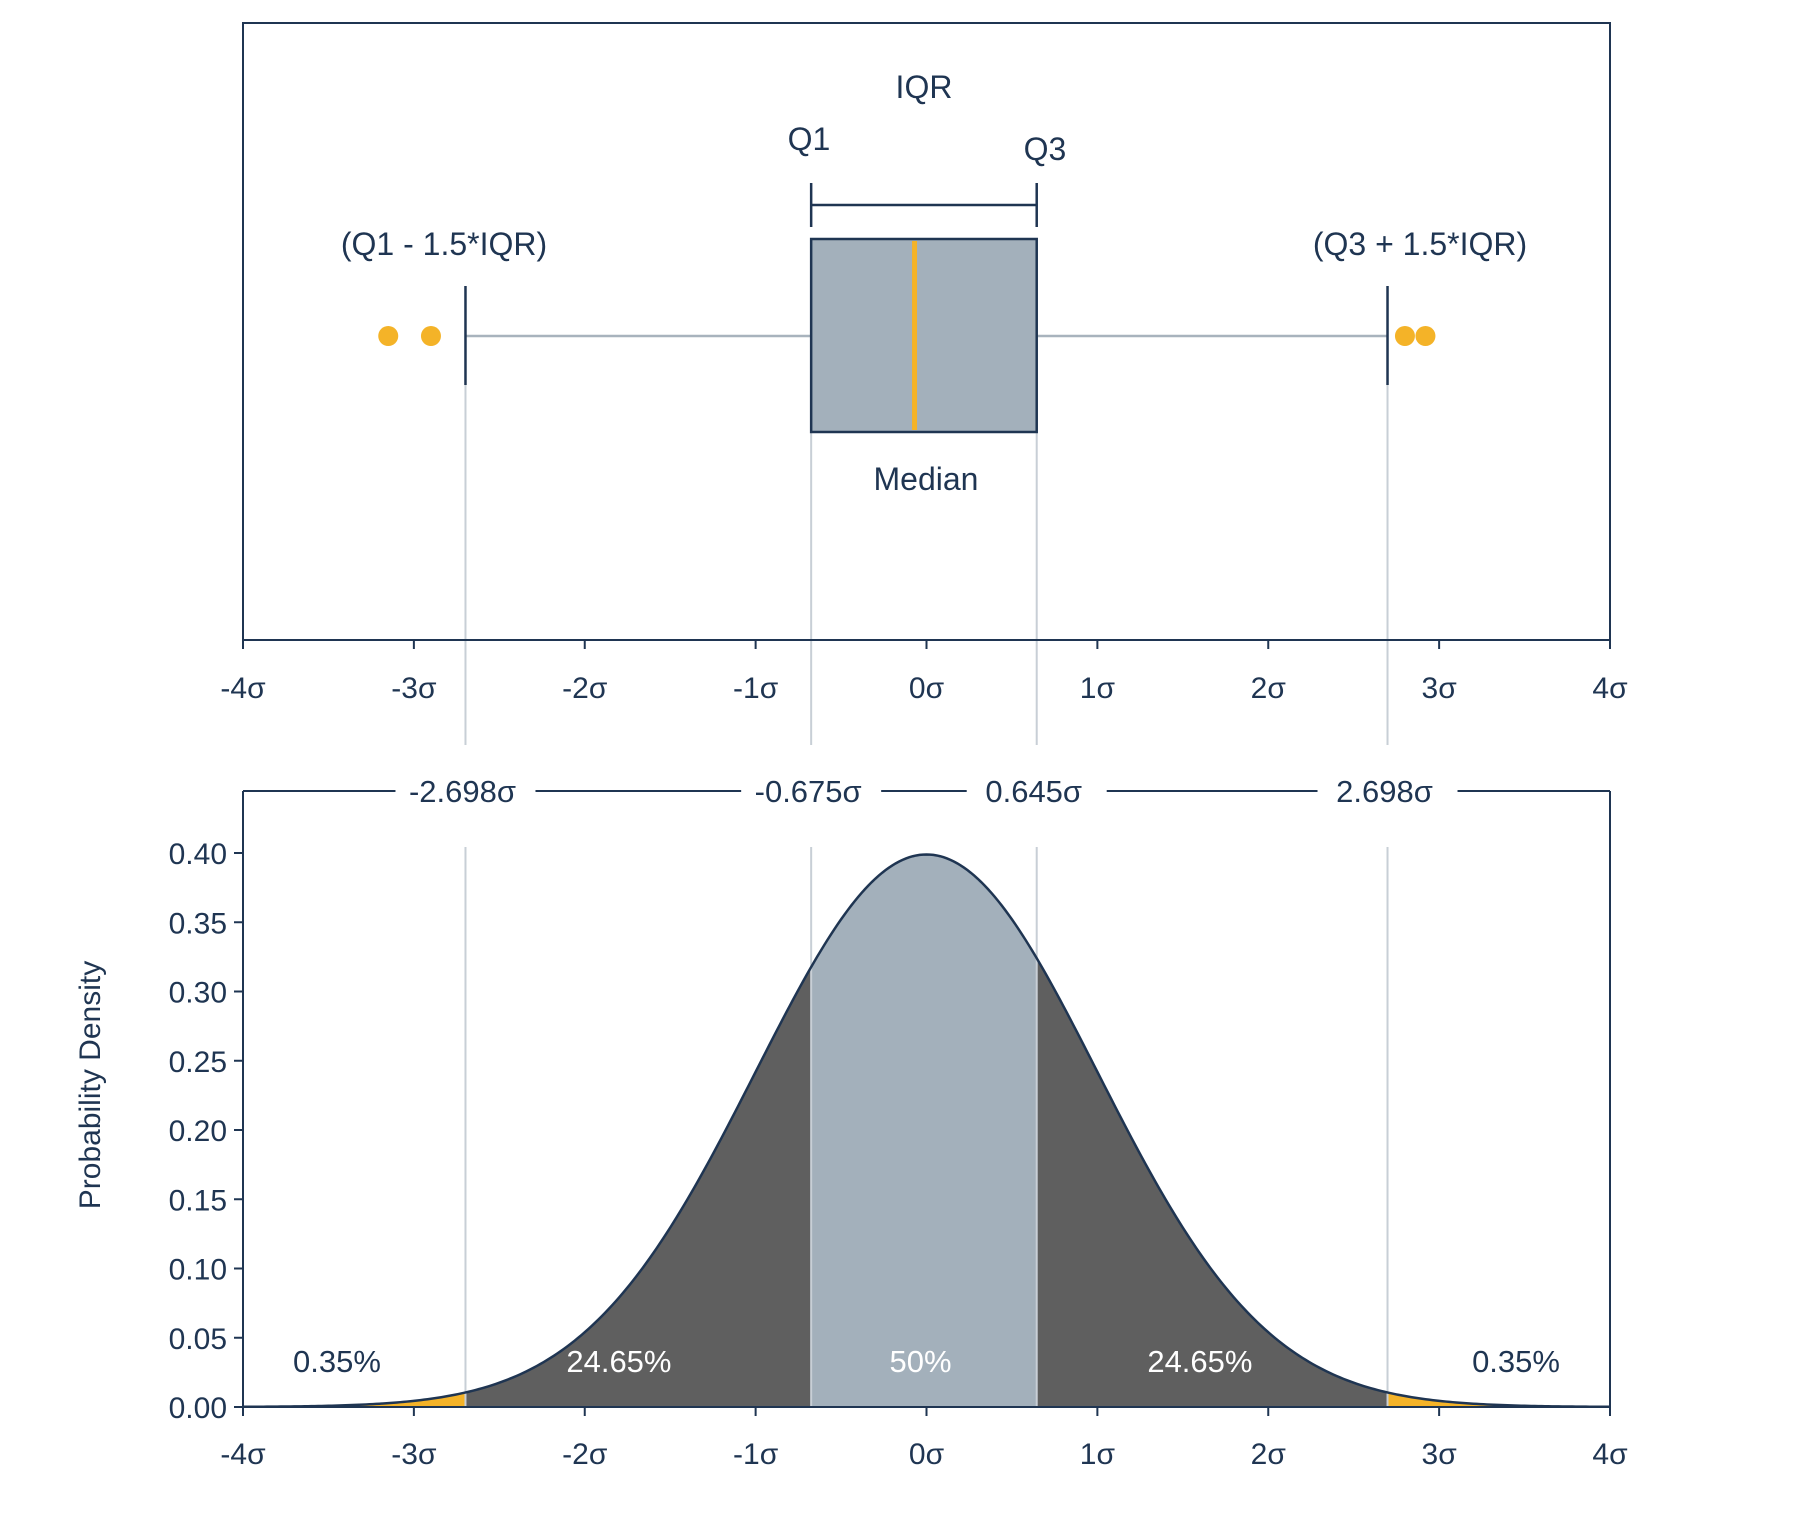  I want to click on region-percent-label: 50%, so click(920, 1361).